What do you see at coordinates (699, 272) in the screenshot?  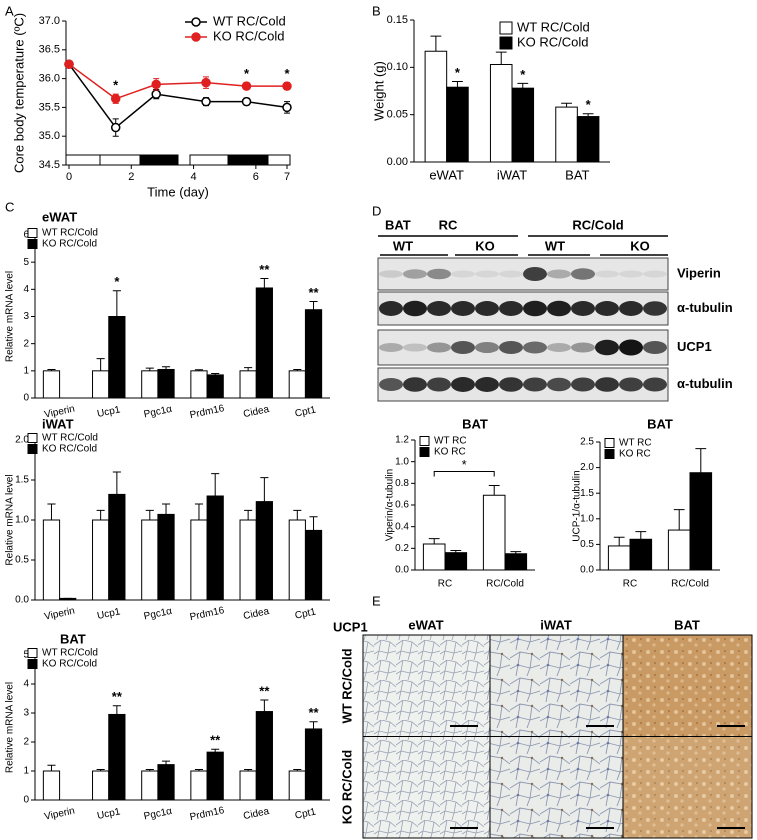 I see `blot-row-label: Viperin` at bounding box center [699, 272].